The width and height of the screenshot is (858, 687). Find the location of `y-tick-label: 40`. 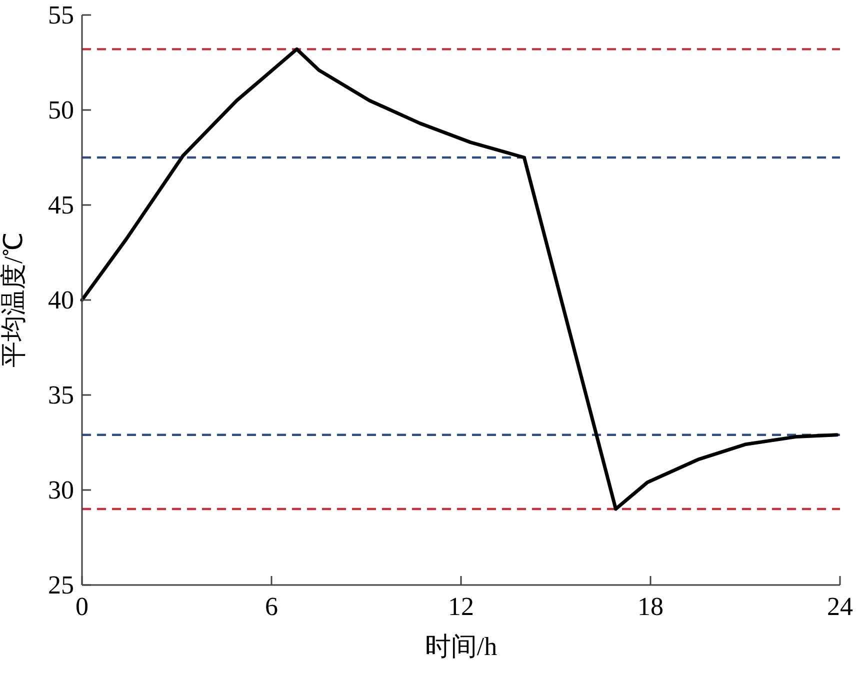

y-tick-label: 40 is located at coordinates (61, 300).